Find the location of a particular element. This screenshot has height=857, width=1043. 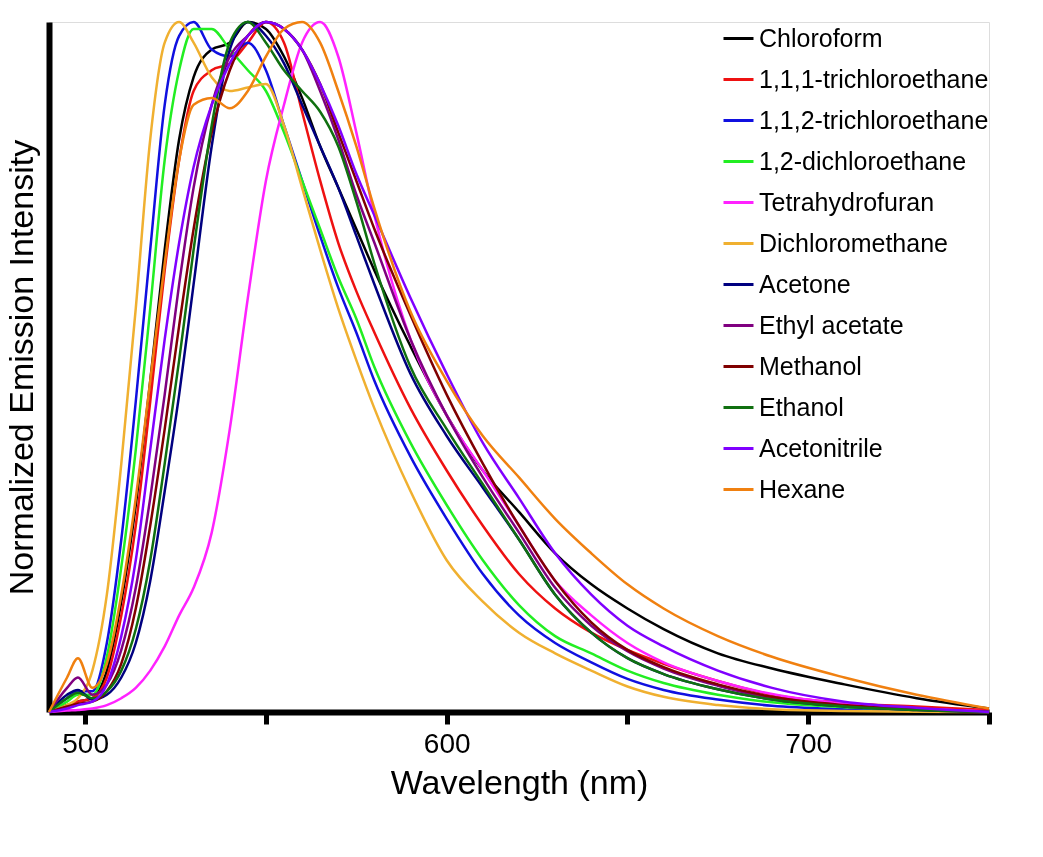

legend-label: Dichloromethane is located at coordinates (853, 242).